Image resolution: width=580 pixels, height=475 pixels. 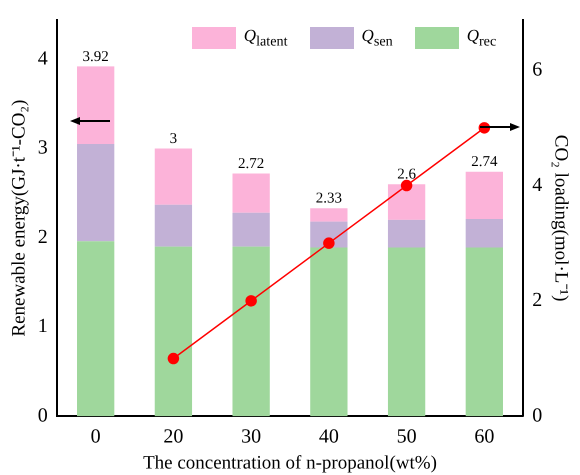 I want to click on legend-label: Q$_{rec}$, so click(x=481, y=38).